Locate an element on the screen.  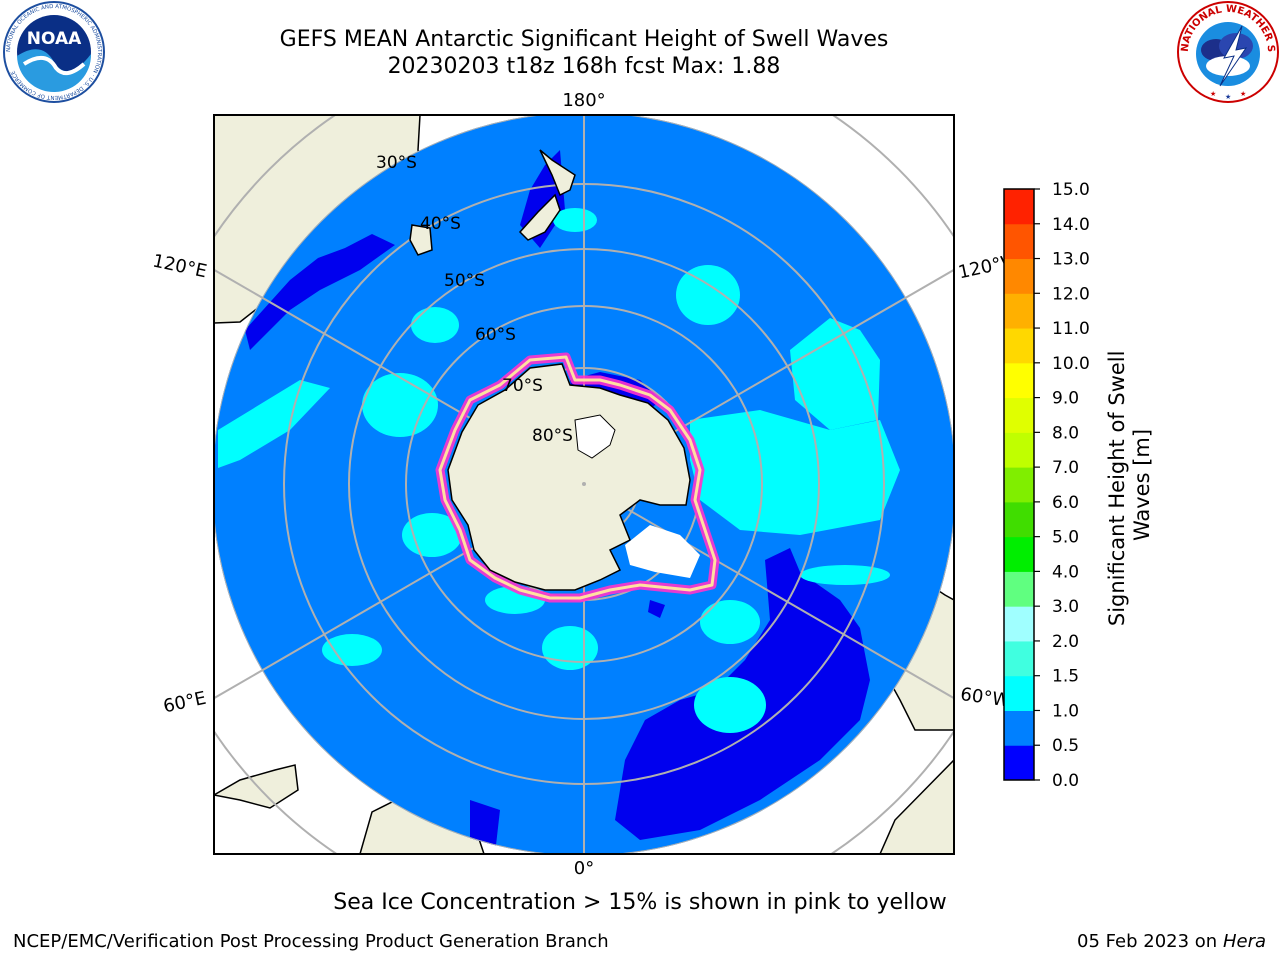
lon-label-120e: 120°E is located at coordinates (180, 266).